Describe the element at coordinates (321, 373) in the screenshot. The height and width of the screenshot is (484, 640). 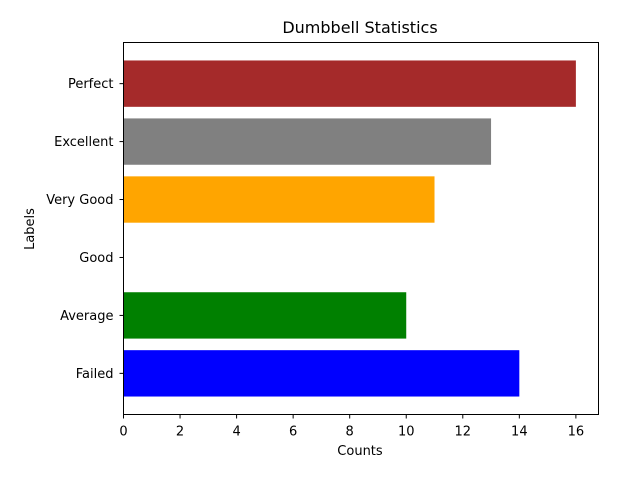
I see `bar-failed` at that location.